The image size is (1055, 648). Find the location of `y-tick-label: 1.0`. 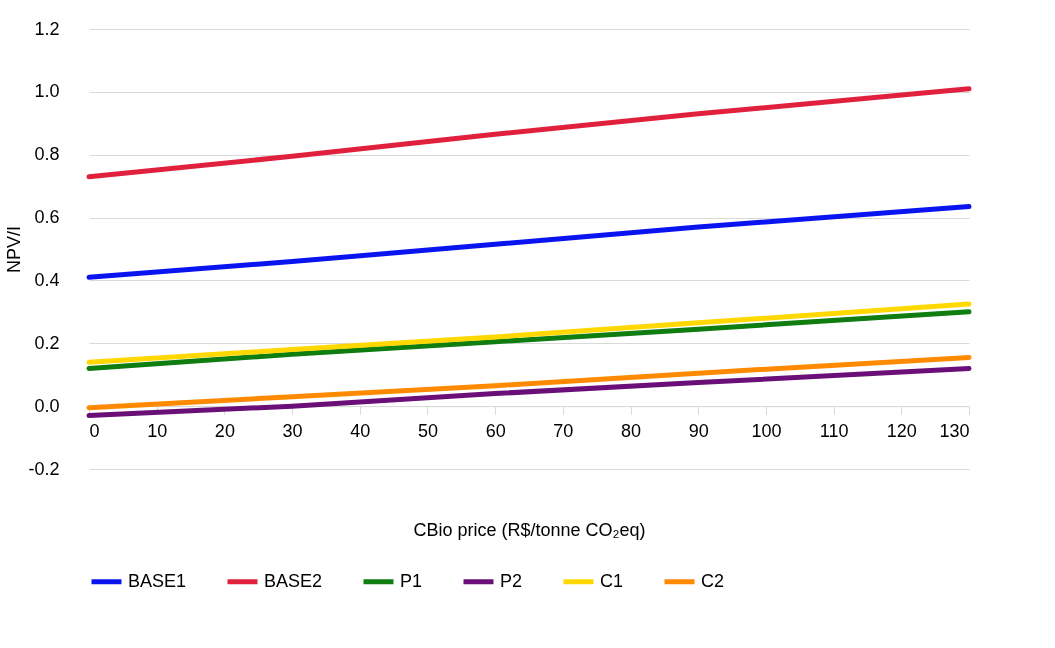

y-tick-label: 1.0 is located at coordinates (47, 91).